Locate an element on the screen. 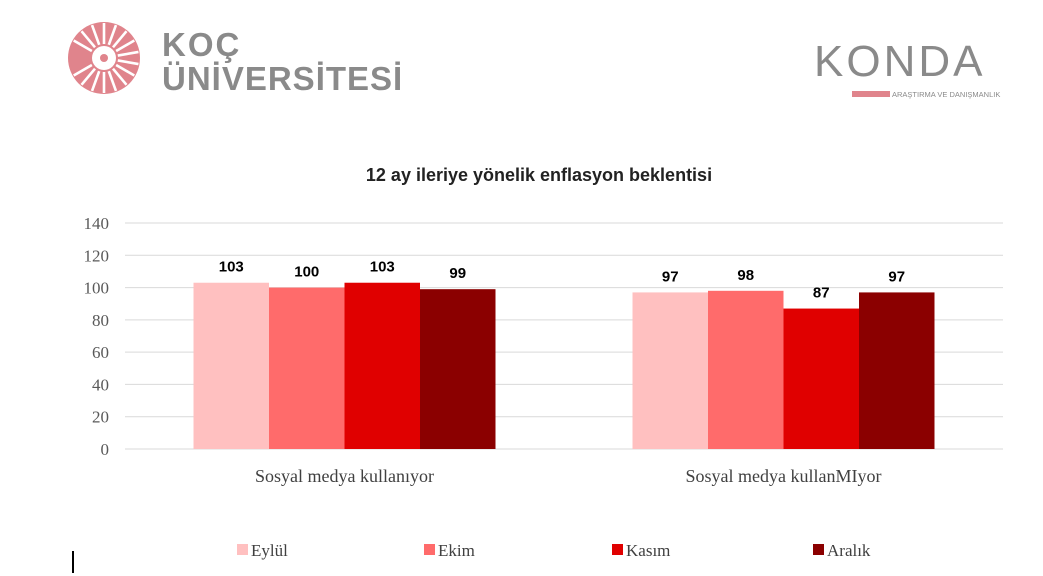  data-label: 99 is located at coordinates (457, 273).